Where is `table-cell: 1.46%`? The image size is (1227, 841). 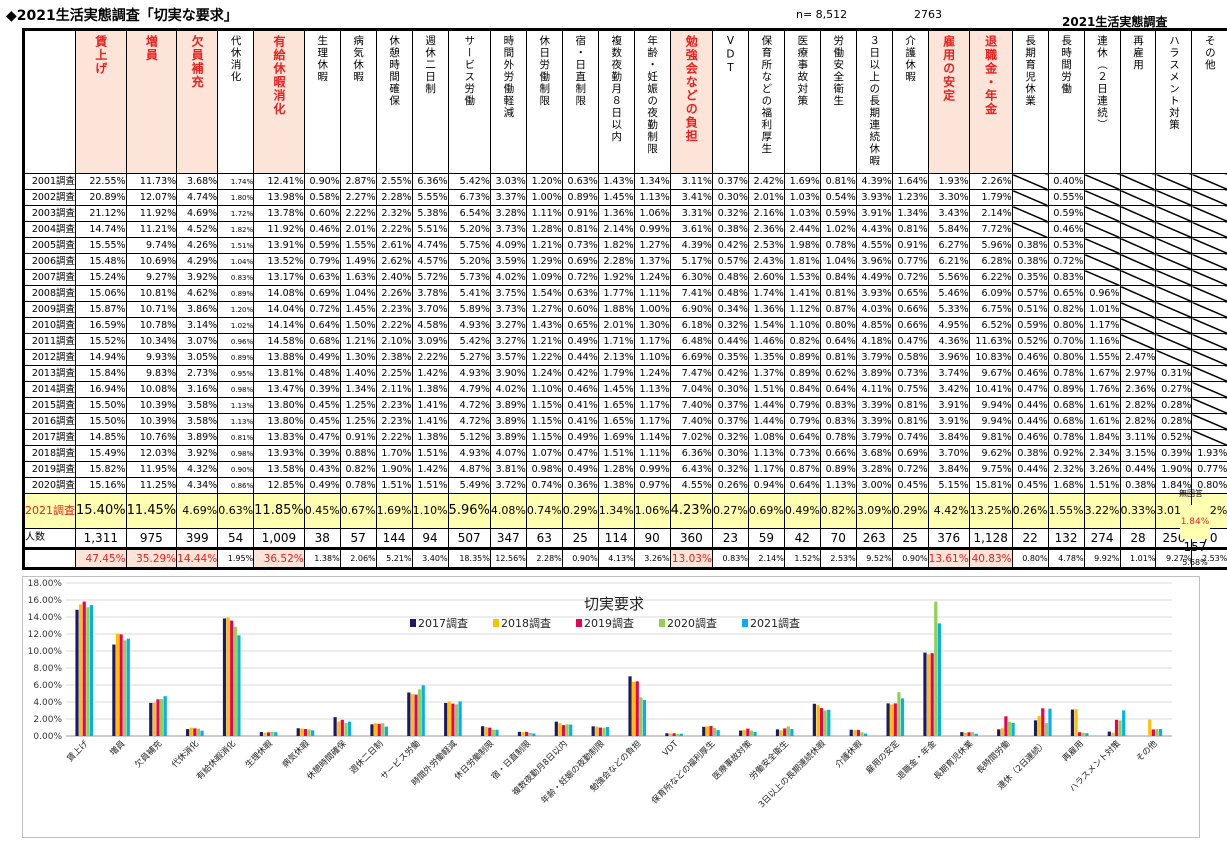 table-cell: 1.46% is located at coordinates (766, 341).